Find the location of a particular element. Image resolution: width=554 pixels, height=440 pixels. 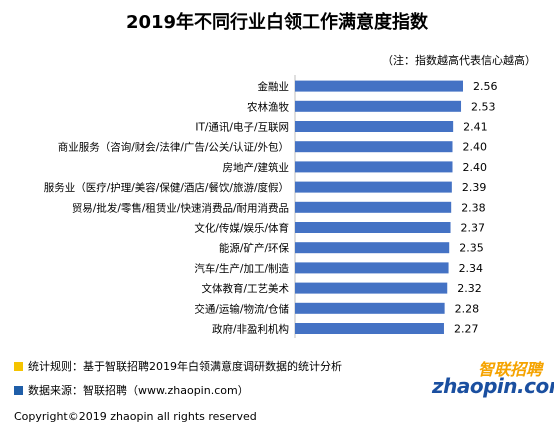

category-label: 商业服务（咨询/财会/法律/广告/公关/认证/外包） is located at coordinates (173, 147).